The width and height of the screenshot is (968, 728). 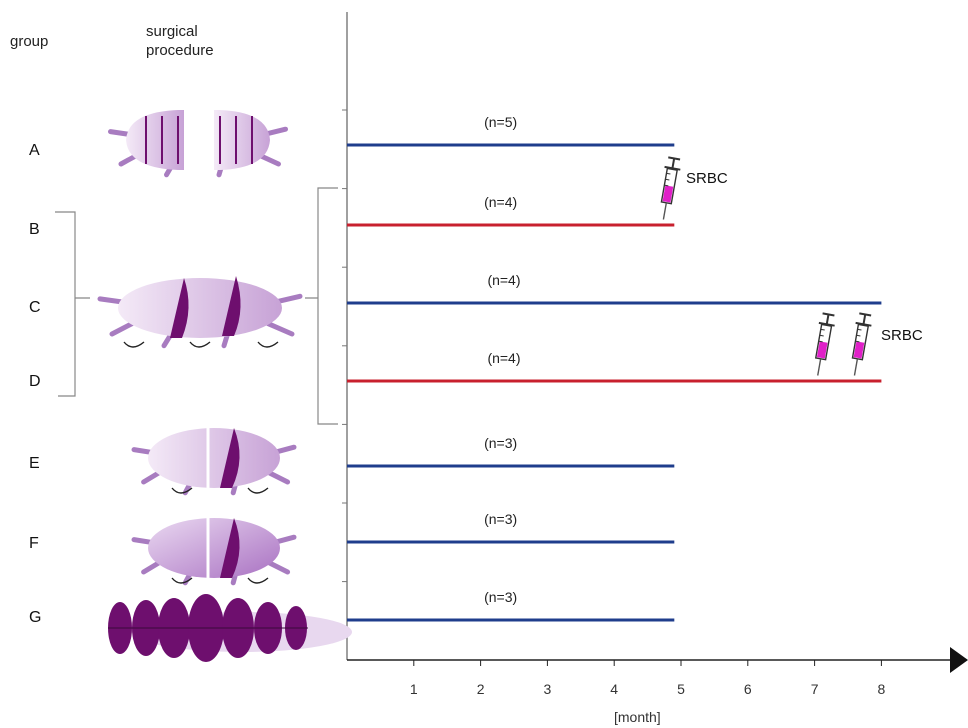 What do you see at coordinates (748, 689) in the screenshot?
I see `x-tick-label: 6` at bounding box center [748, 689].